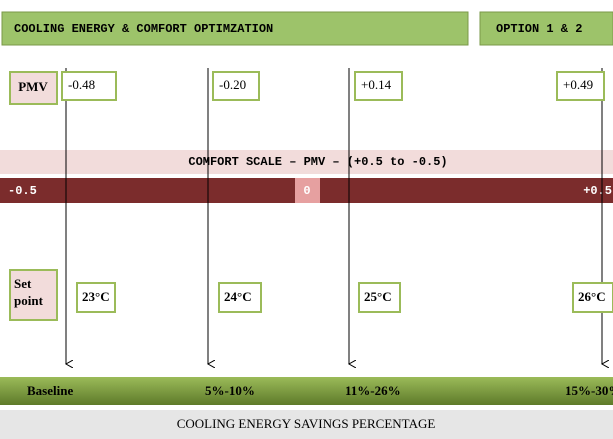 The width and height of the screenshot is (613, 439). I want to click on savings-value: 15%-30%, so click(589, 390).